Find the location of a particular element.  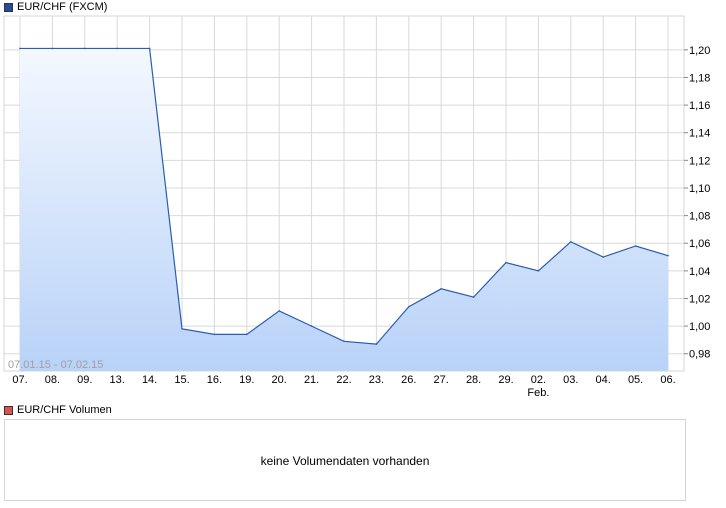

volume-legend: EUR/CHF Volumen is located at coordinates (58, 410).